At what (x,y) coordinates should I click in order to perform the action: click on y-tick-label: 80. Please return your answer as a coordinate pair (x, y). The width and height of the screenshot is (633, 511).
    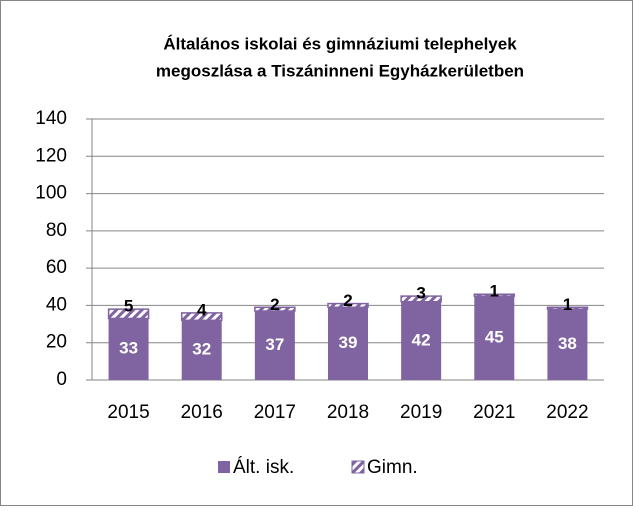
    Looking at the image, I should click on (56, 230).